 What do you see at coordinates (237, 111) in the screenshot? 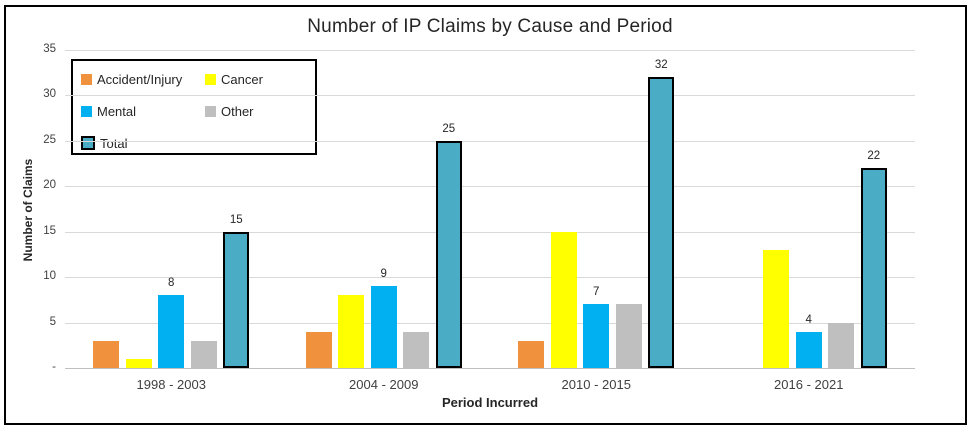
I see `legend-label: Other` at bounding box center [237, 111].